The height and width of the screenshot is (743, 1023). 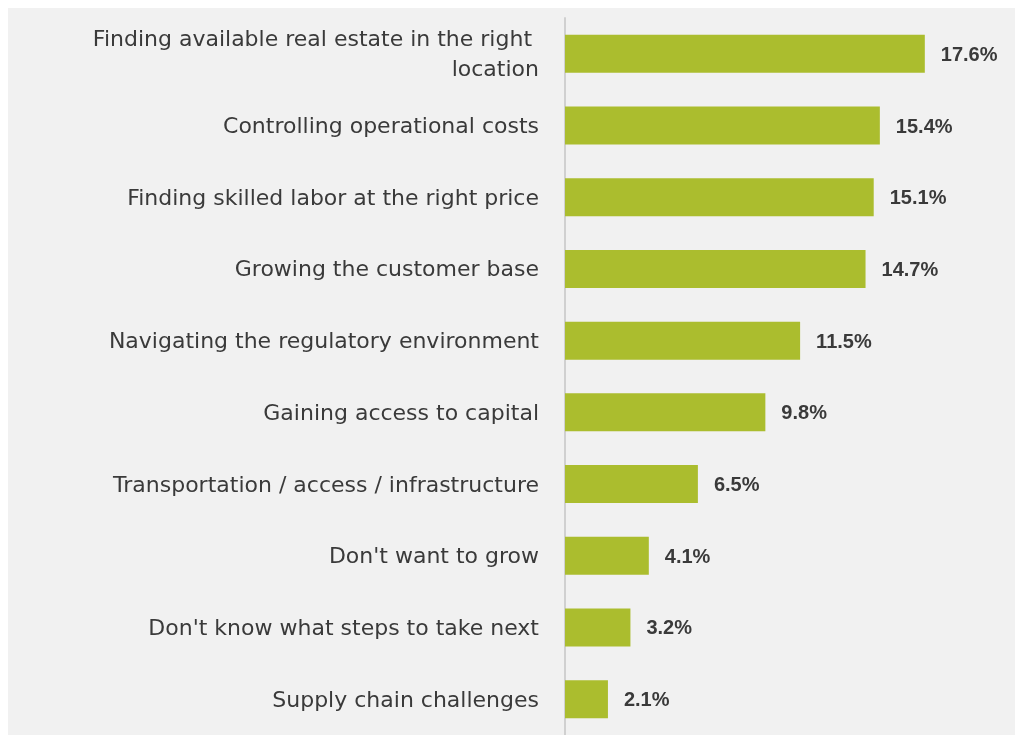 I want to click on data-label: 9.8%, so click(x=804, y=412).